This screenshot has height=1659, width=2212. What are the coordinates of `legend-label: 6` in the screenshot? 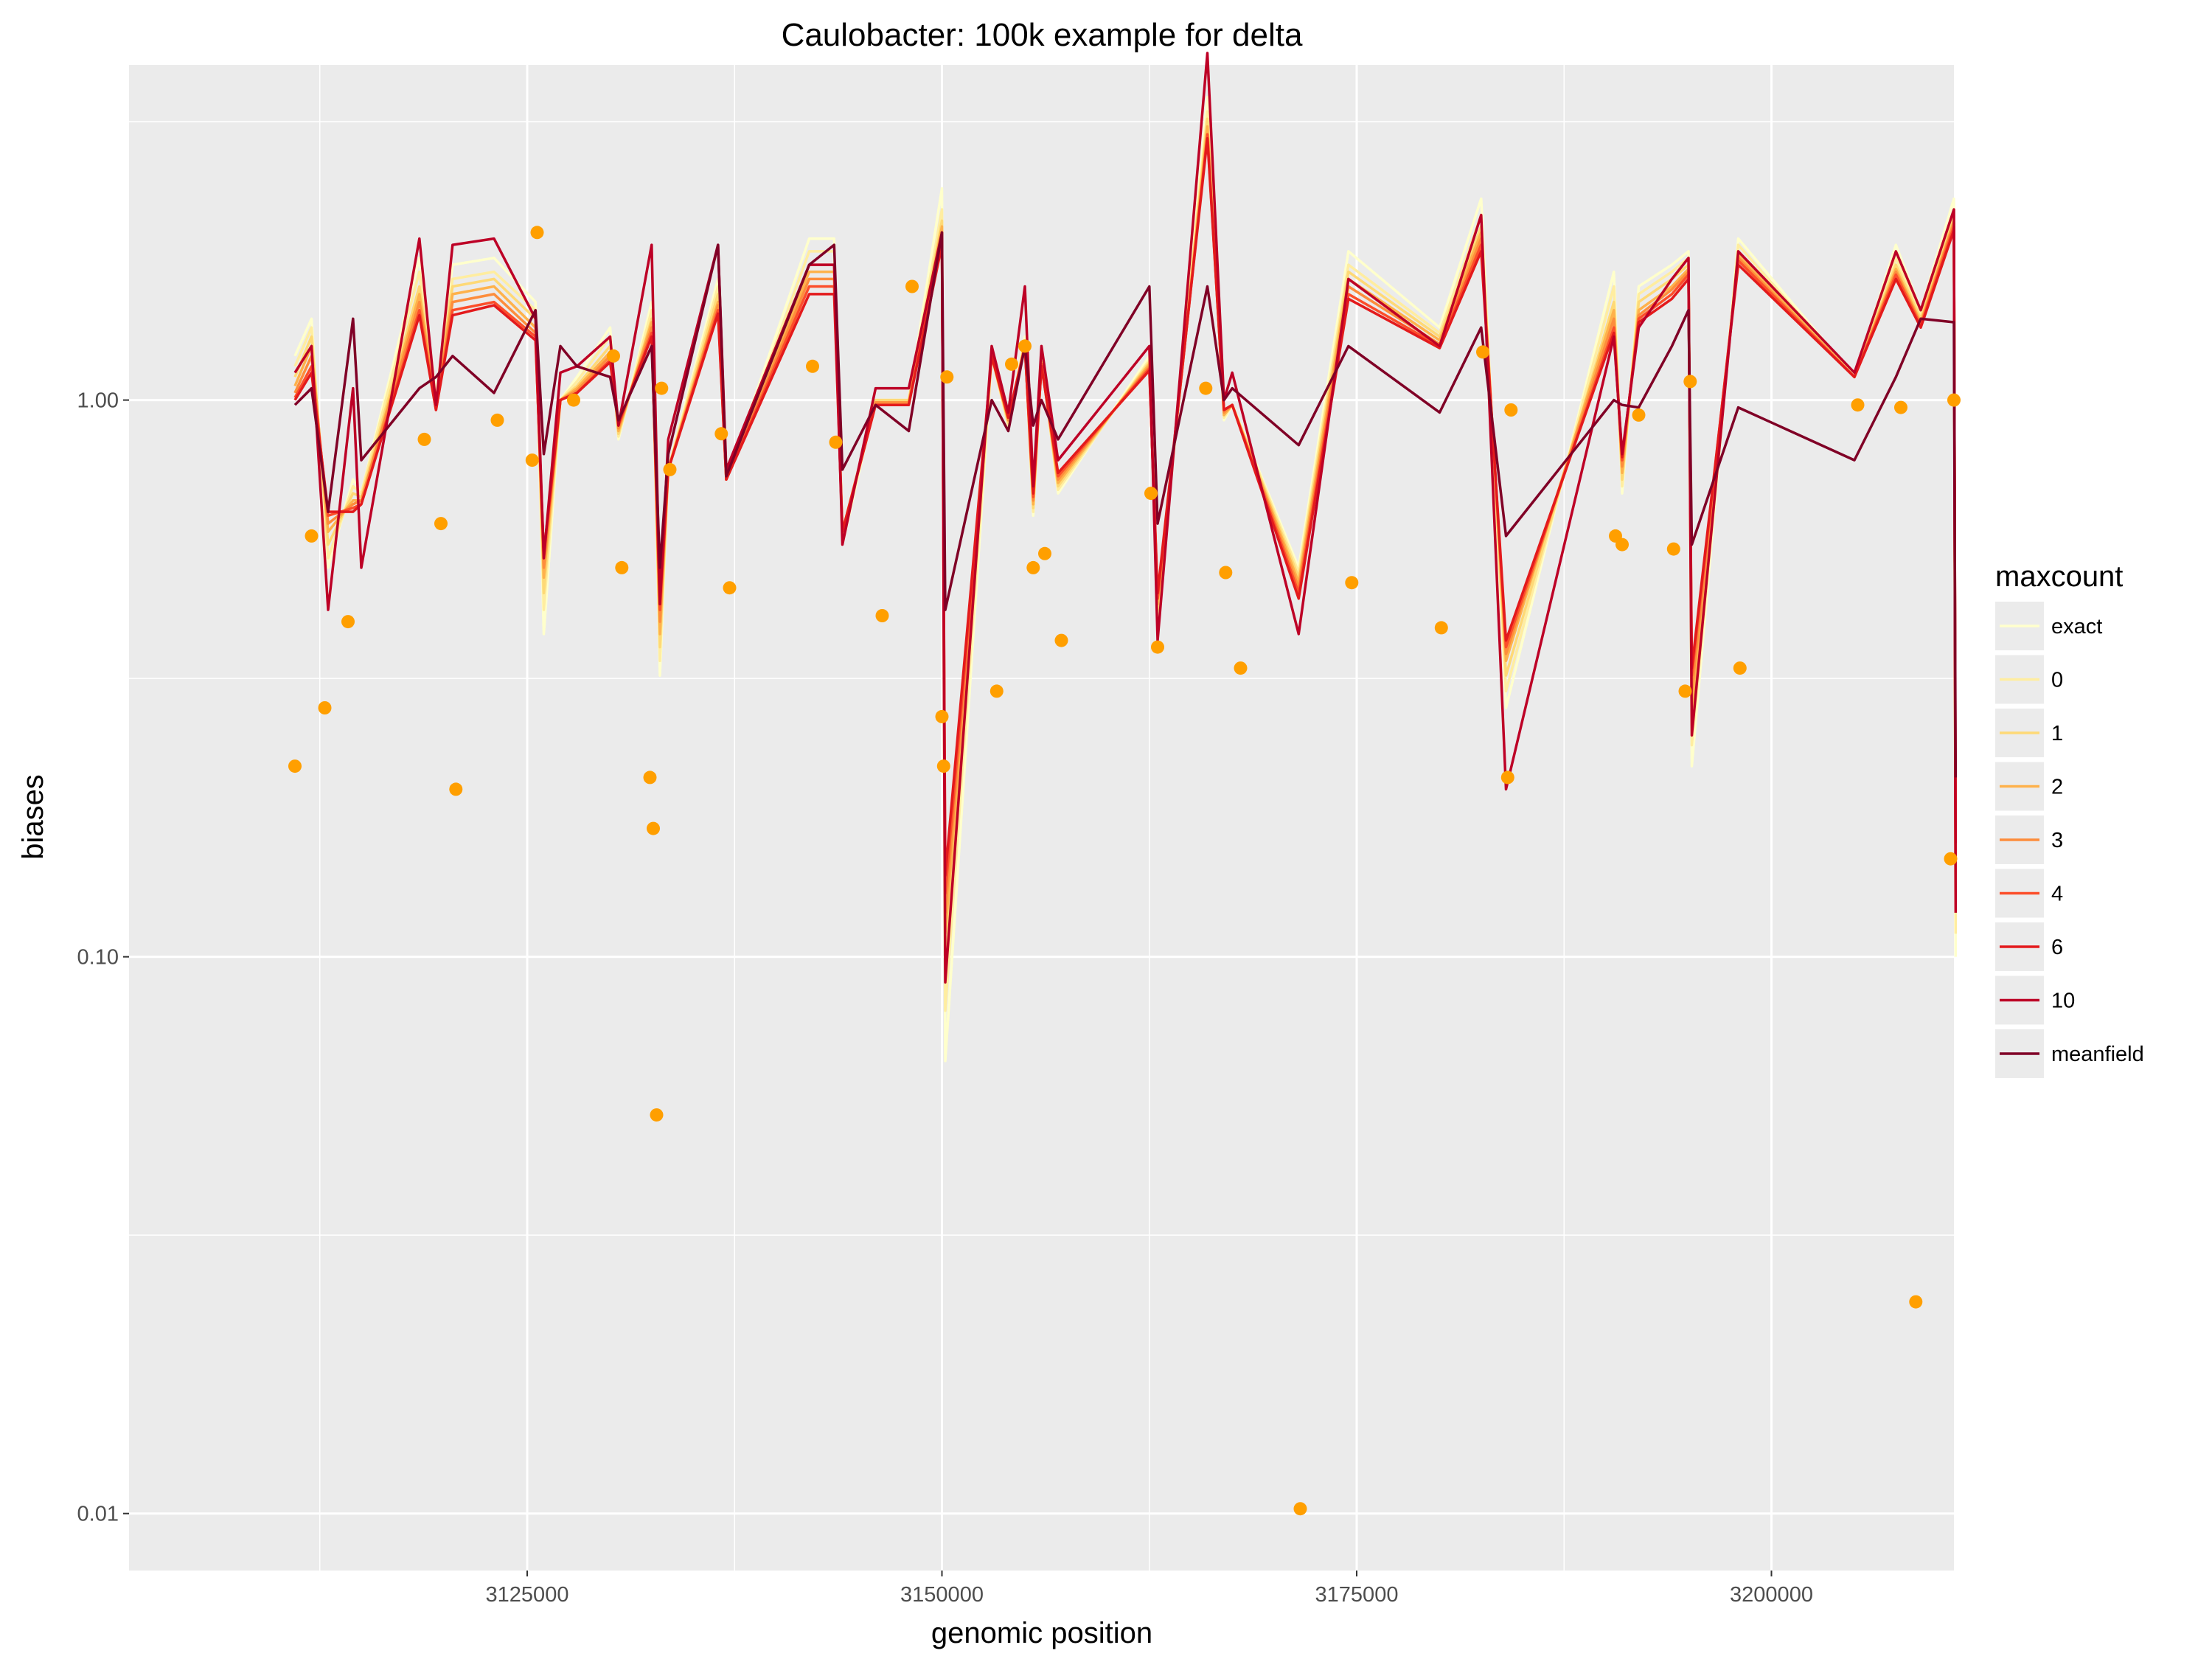 It's located at (2057, 947).